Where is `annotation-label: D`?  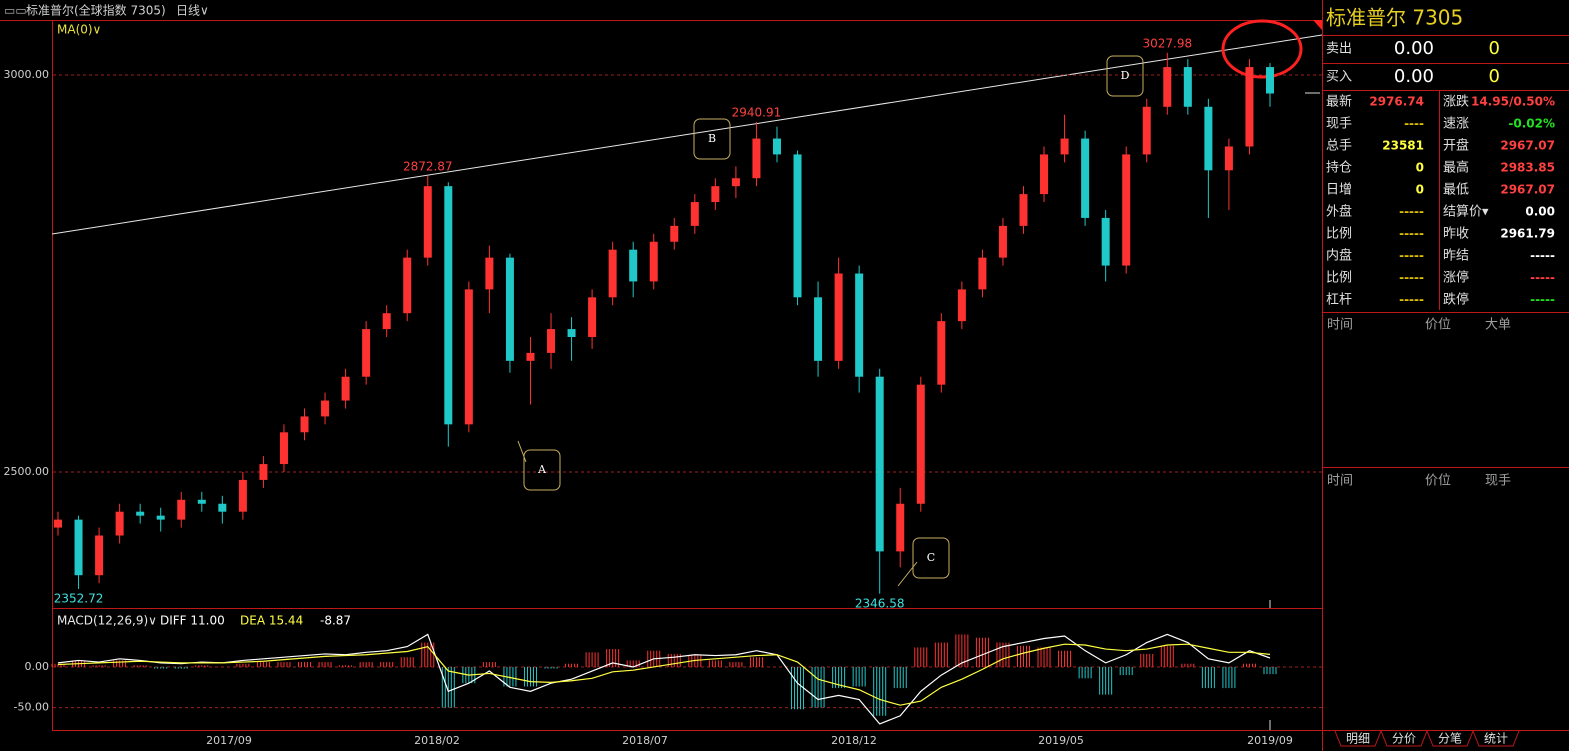
annotation-label: D is located at coordinates (1125, 75).